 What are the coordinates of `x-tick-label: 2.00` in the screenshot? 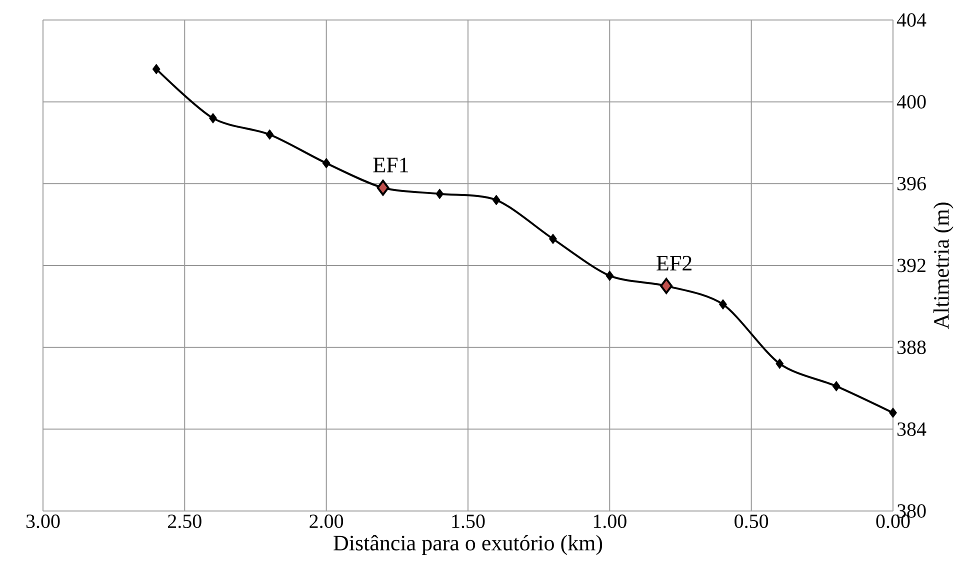 It's located at (327, 521).